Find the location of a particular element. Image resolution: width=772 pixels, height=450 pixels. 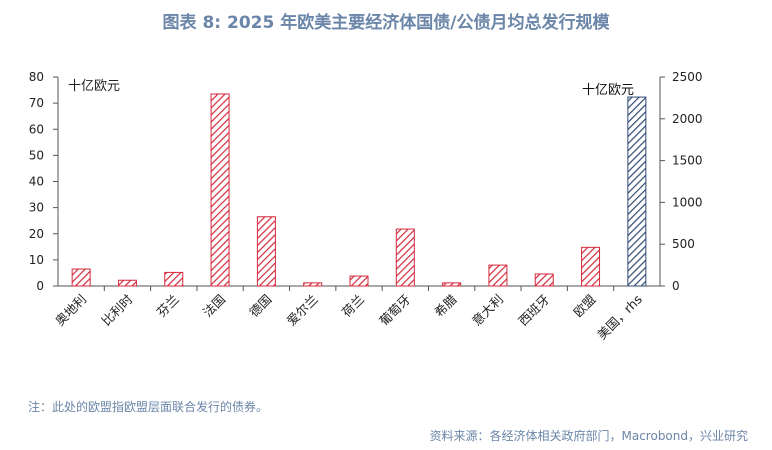

category-label: 德国 is located at coordinates (260, 306).